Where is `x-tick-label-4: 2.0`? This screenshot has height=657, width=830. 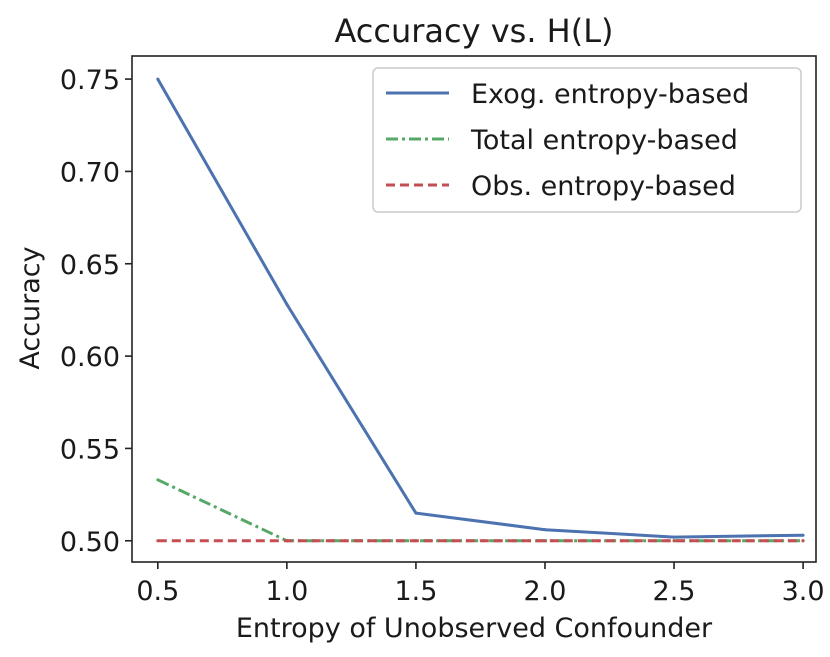
x-tick-label-4: 2.0 is located at coordinates (545, 591).